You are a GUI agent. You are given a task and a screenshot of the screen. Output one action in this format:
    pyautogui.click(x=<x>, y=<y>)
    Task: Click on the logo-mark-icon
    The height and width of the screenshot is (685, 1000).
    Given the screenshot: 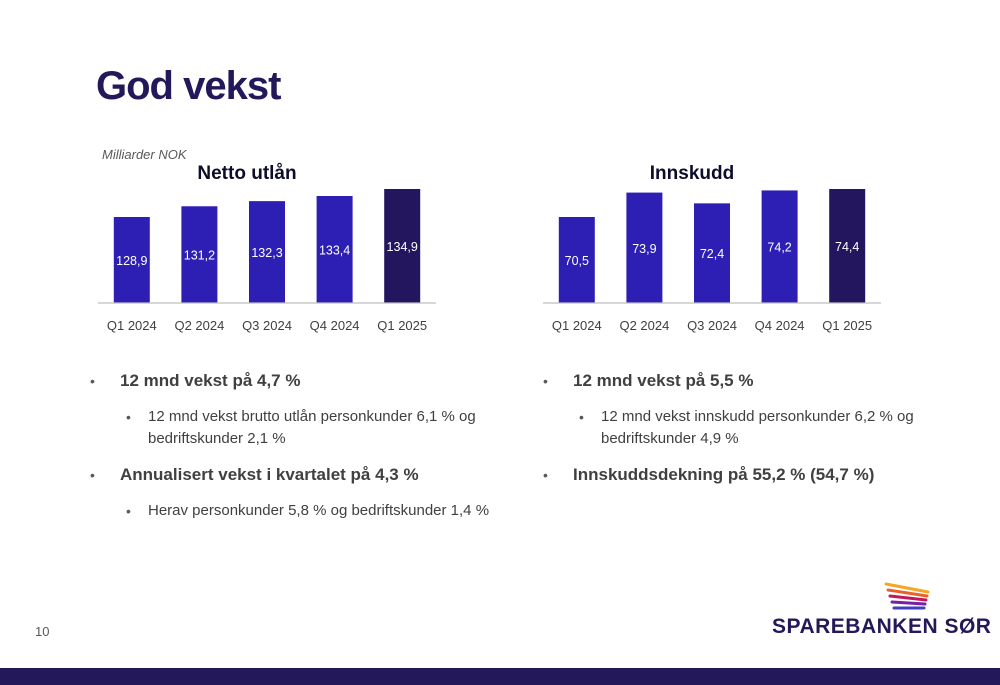 What is the action you would take?
    pyautogui.click(x=907, y=596)
    